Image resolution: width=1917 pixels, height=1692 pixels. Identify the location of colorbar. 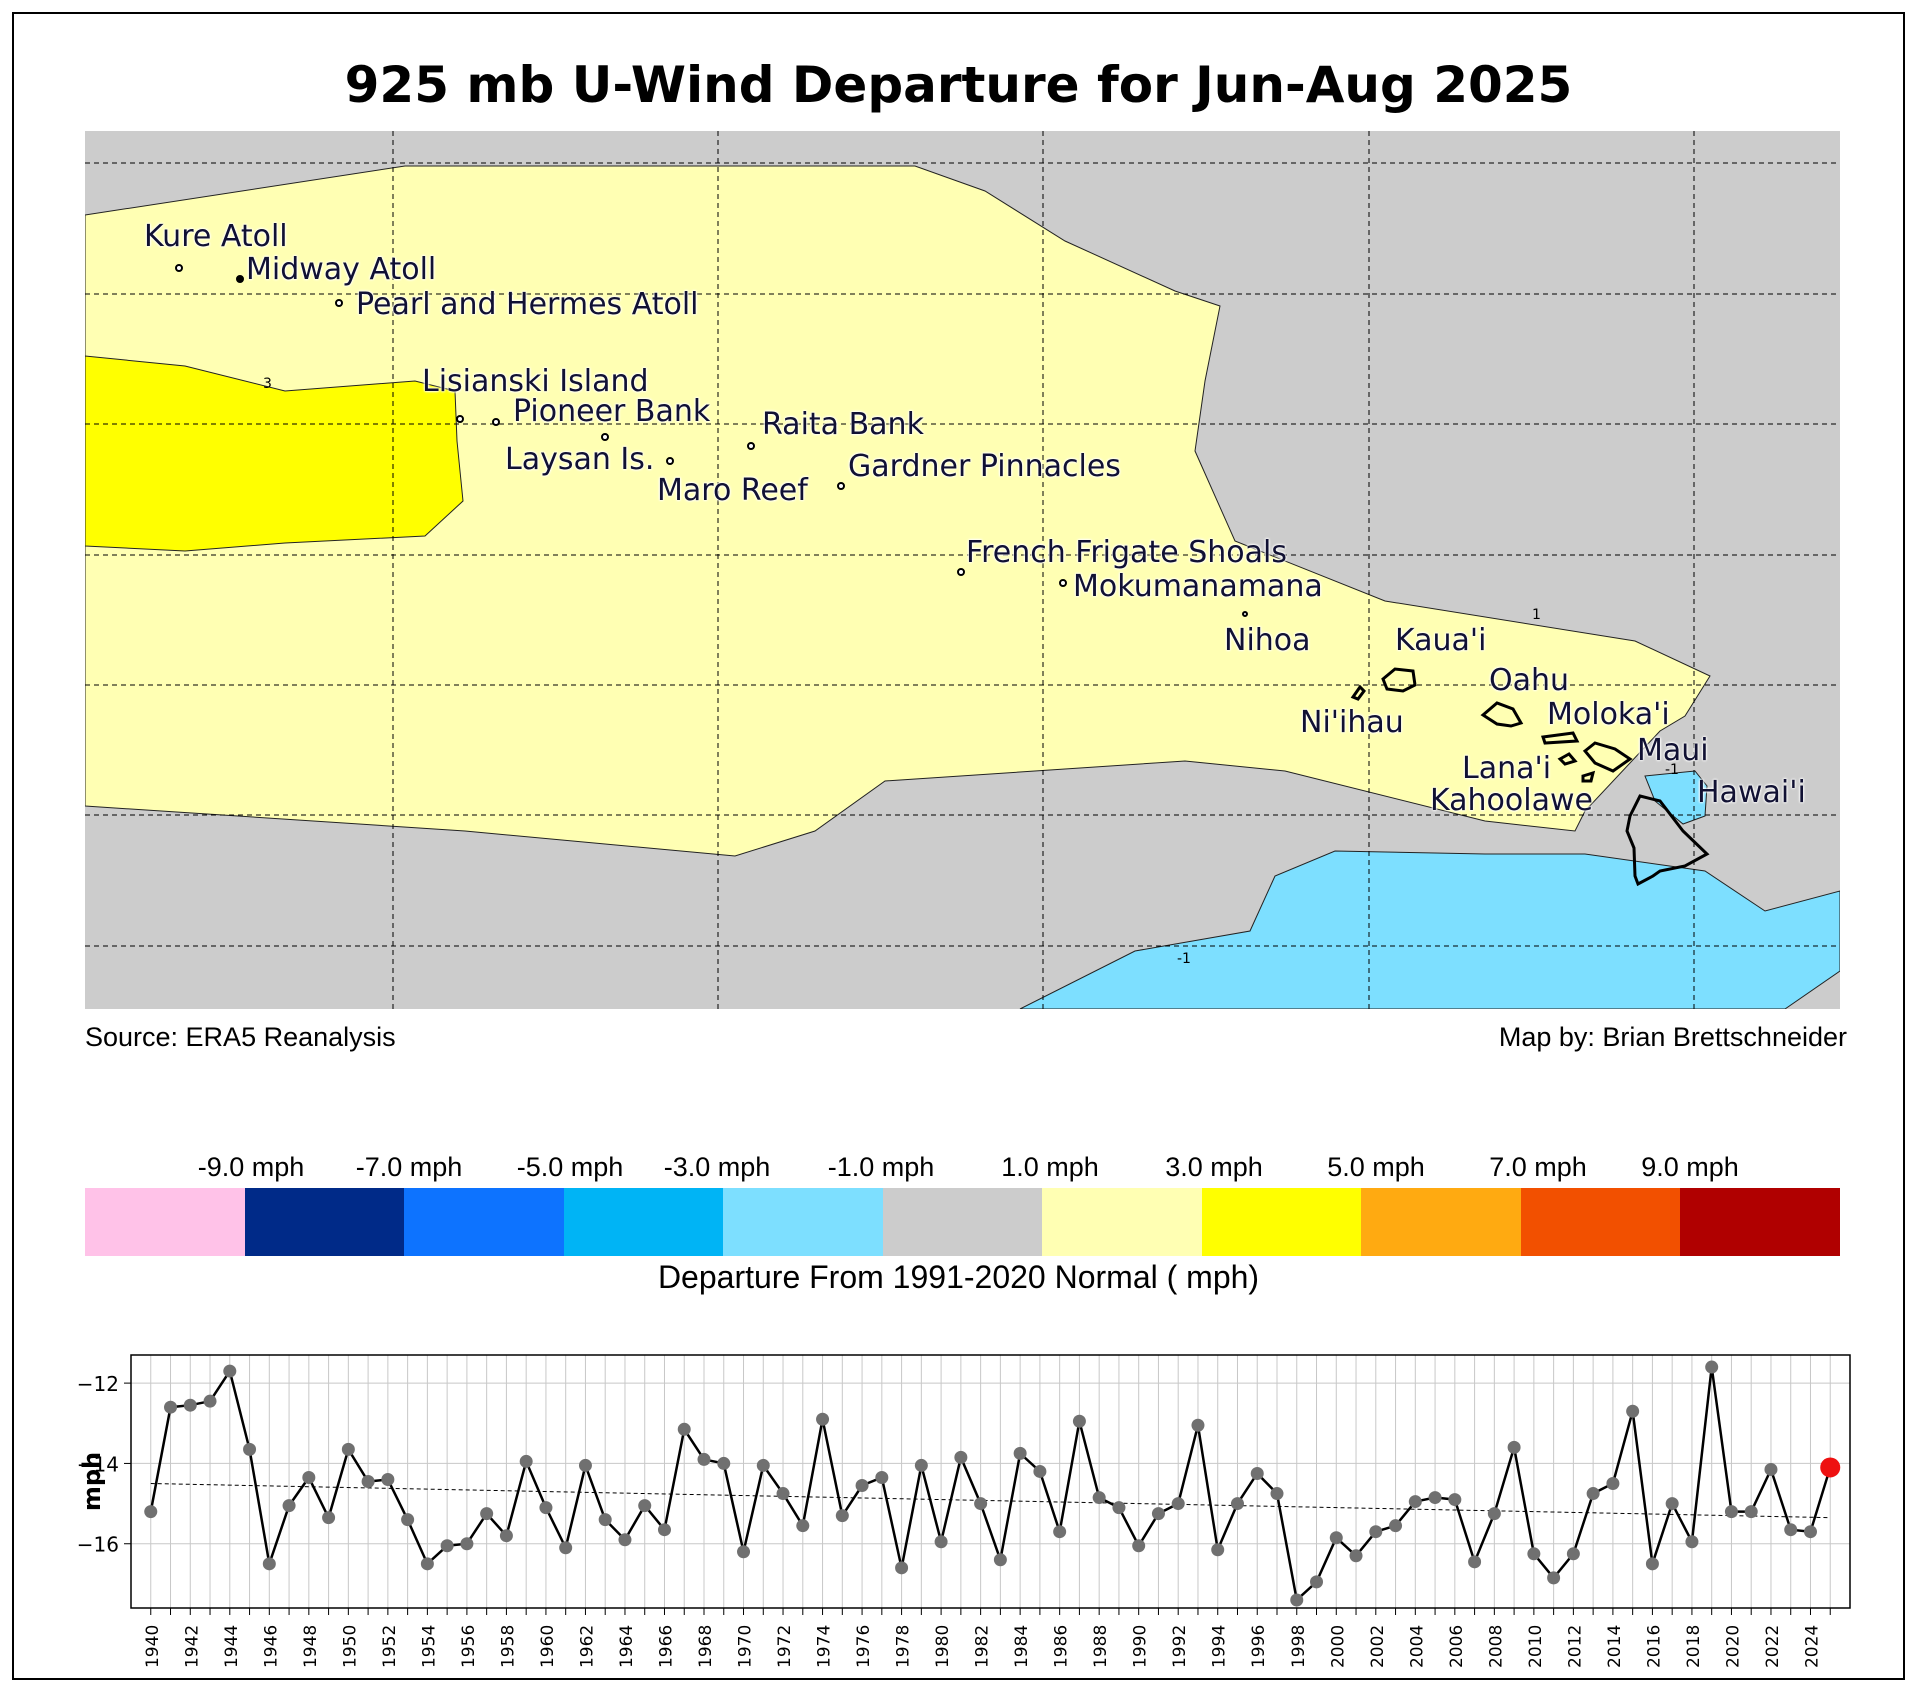
(963, 1222).